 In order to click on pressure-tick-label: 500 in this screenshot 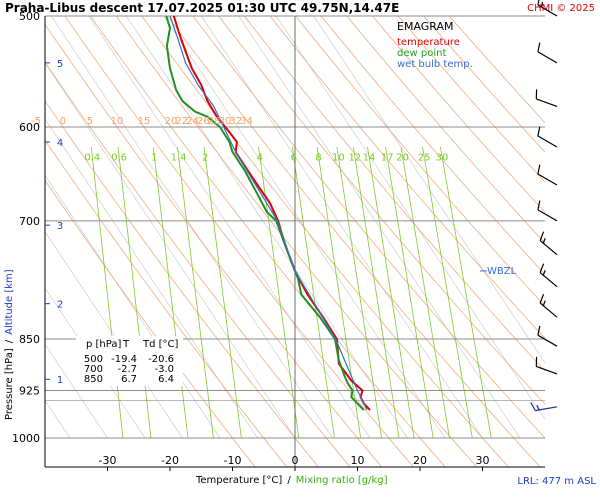, I will do `click(29, 16)`.